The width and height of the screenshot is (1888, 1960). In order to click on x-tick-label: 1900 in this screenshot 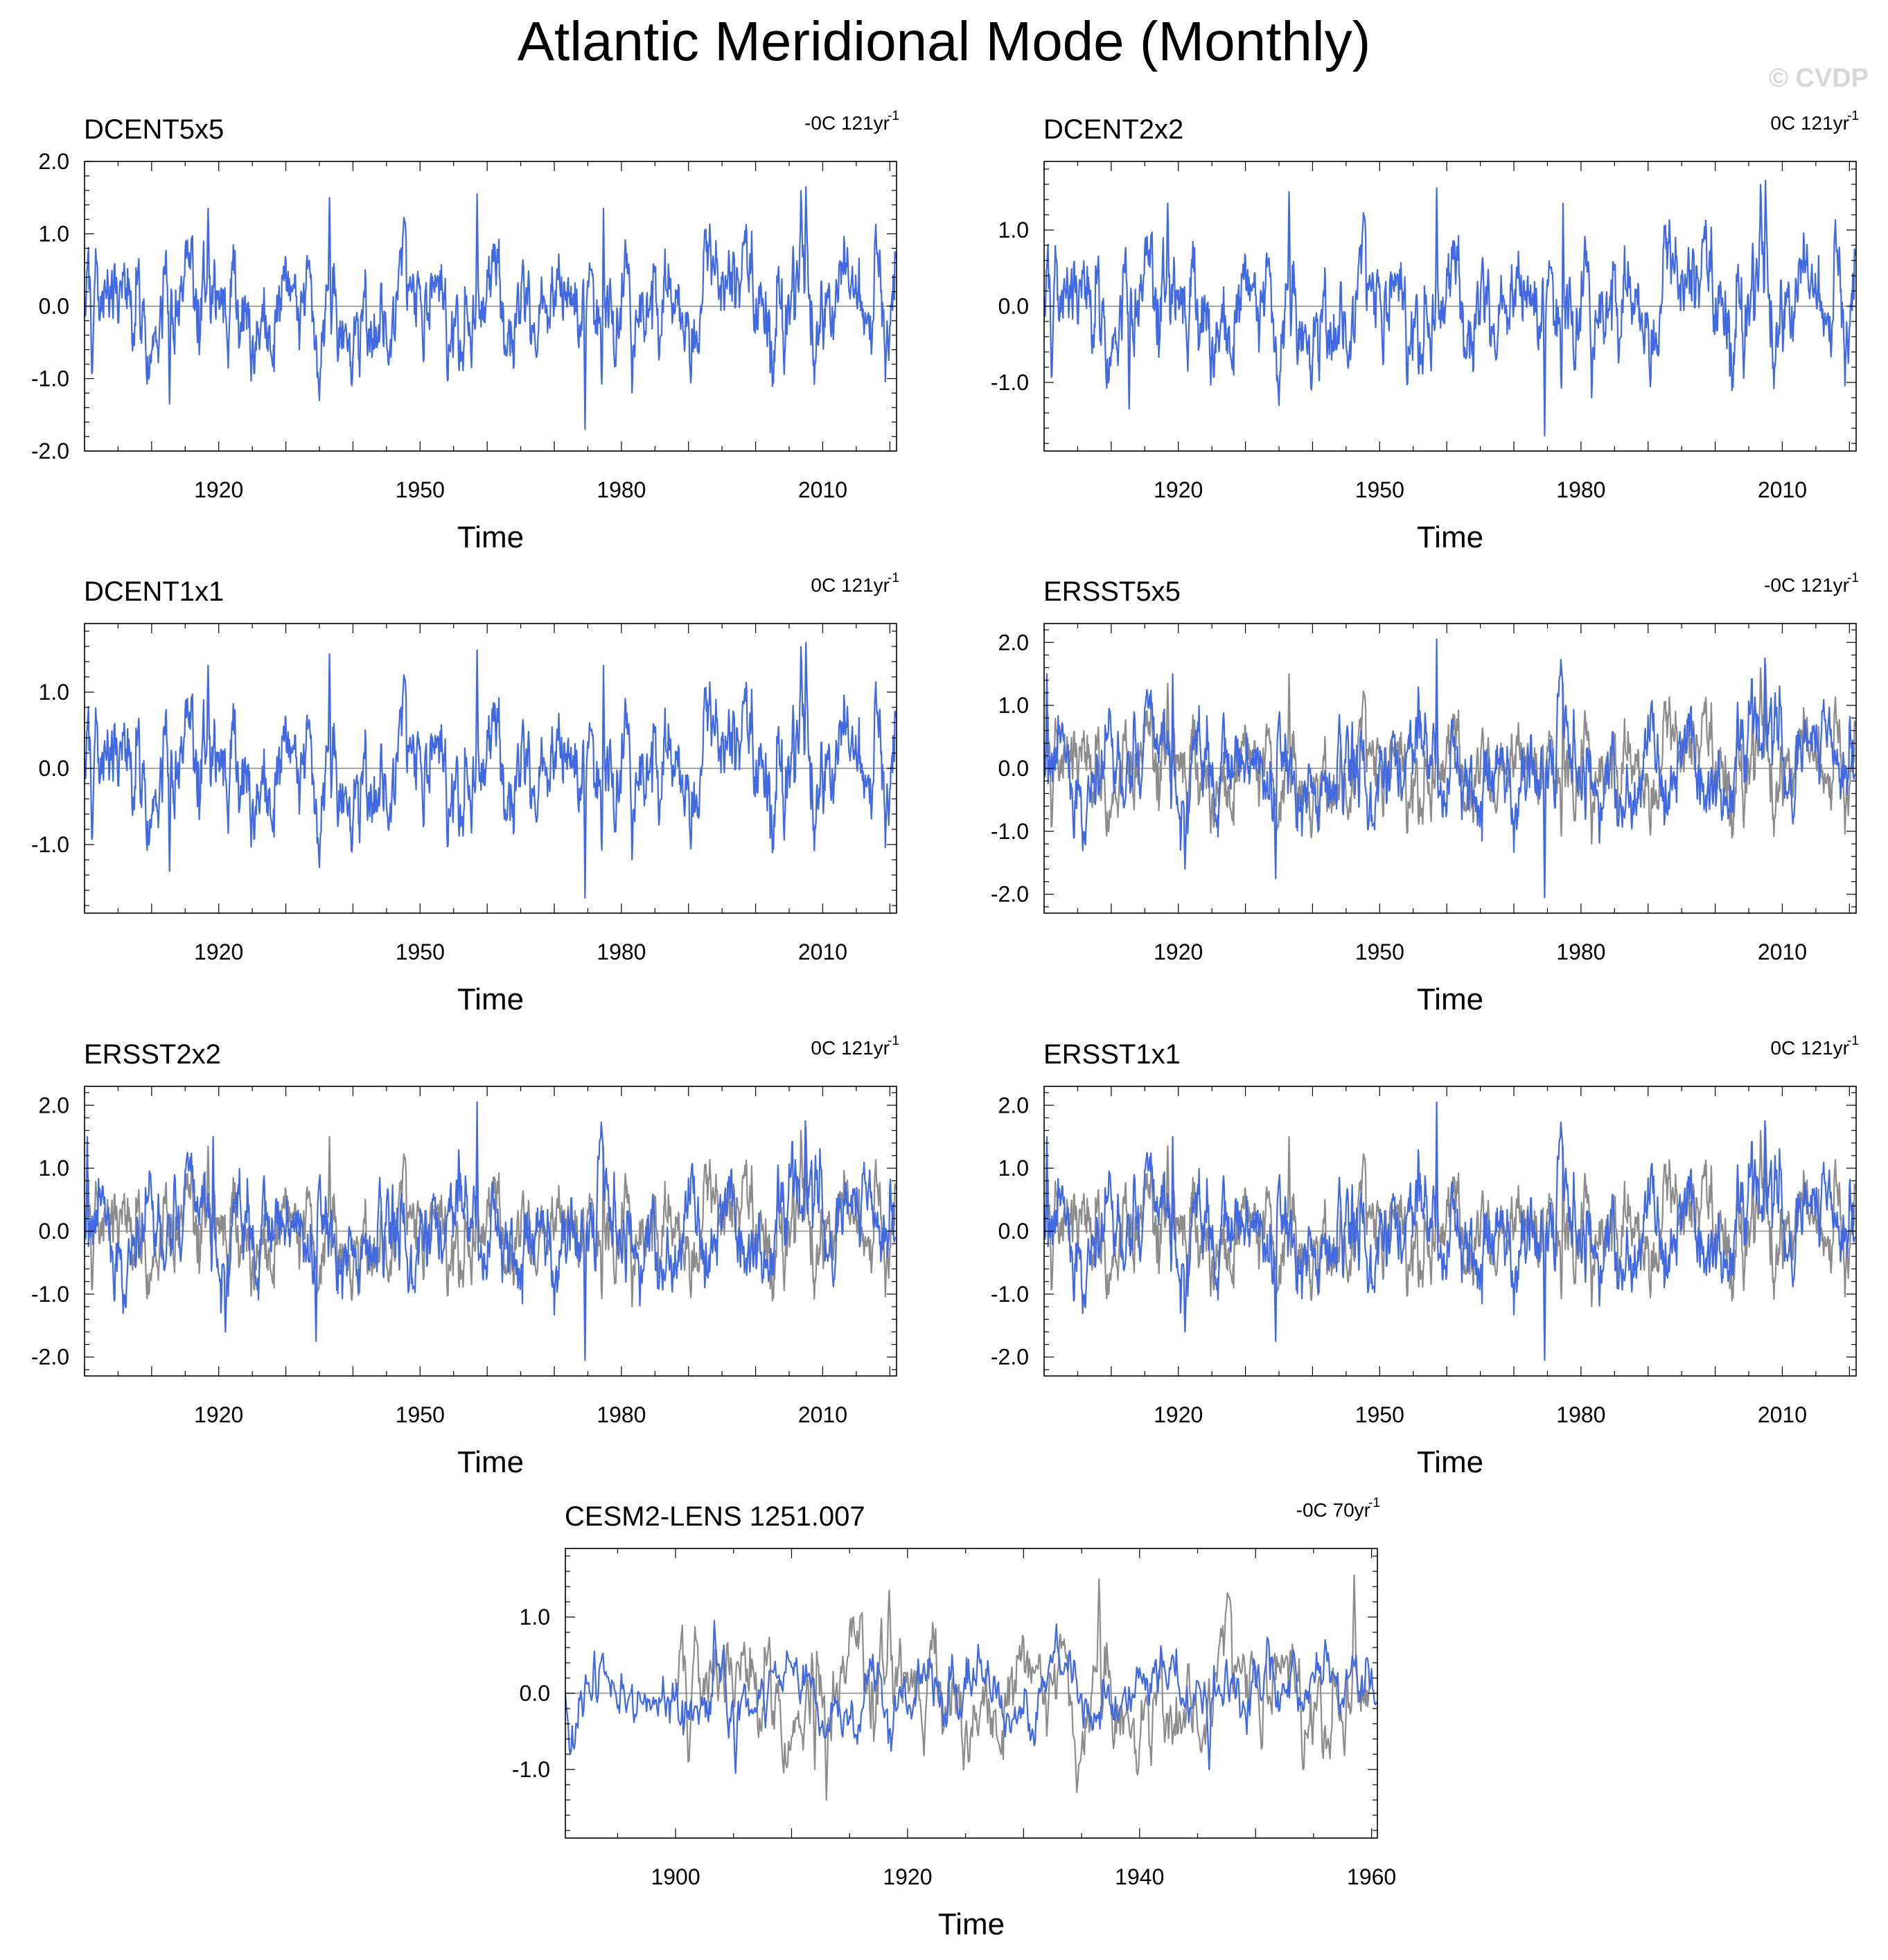, I will do `click(675, 1877)`.